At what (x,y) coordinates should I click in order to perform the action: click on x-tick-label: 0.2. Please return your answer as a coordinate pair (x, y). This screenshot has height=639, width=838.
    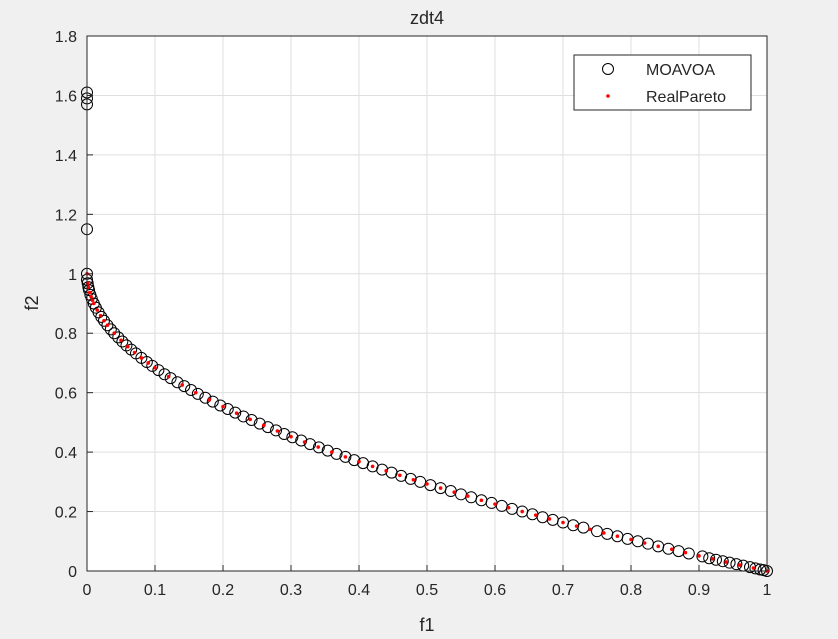
    Looking at the image, I should click on (223, 590).